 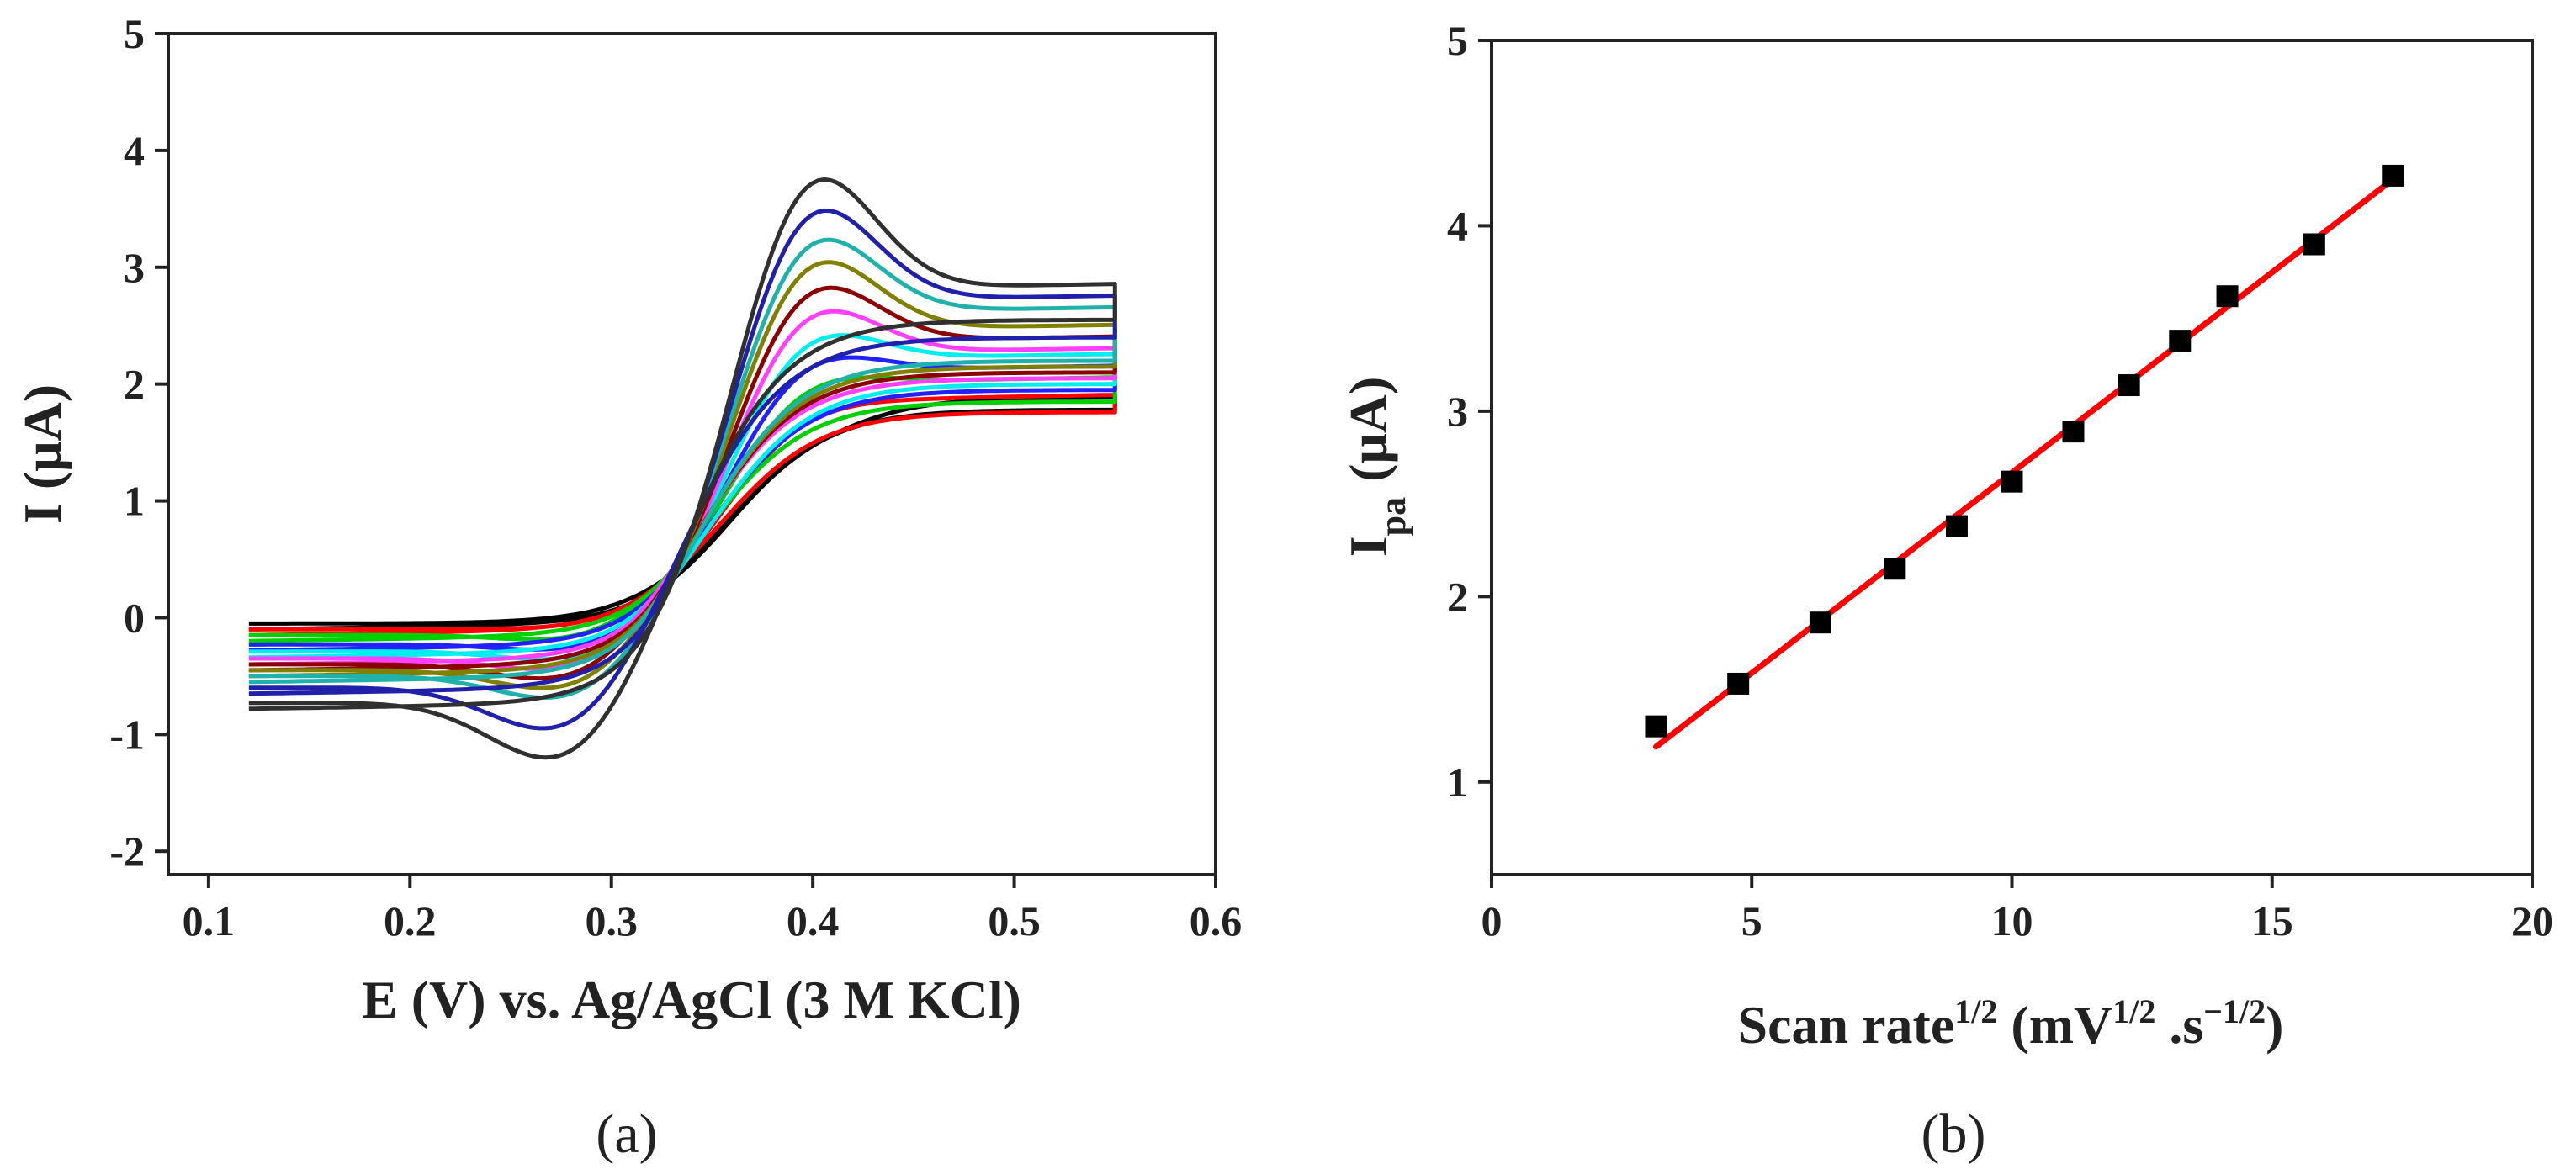 I want to click on panel-a-y-axis: -2 -1 0 1 2 3 4 5, so click(x=138, y=442).